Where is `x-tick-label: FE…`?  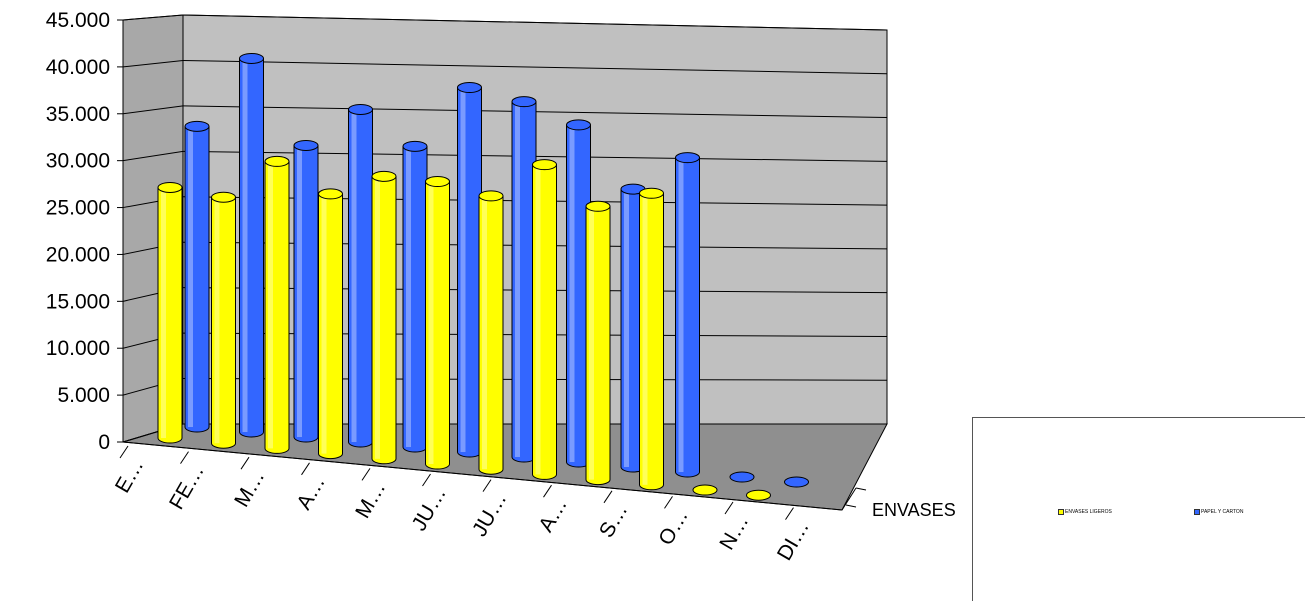
x-tick-label: FE… is located at coordinates (187, 487).